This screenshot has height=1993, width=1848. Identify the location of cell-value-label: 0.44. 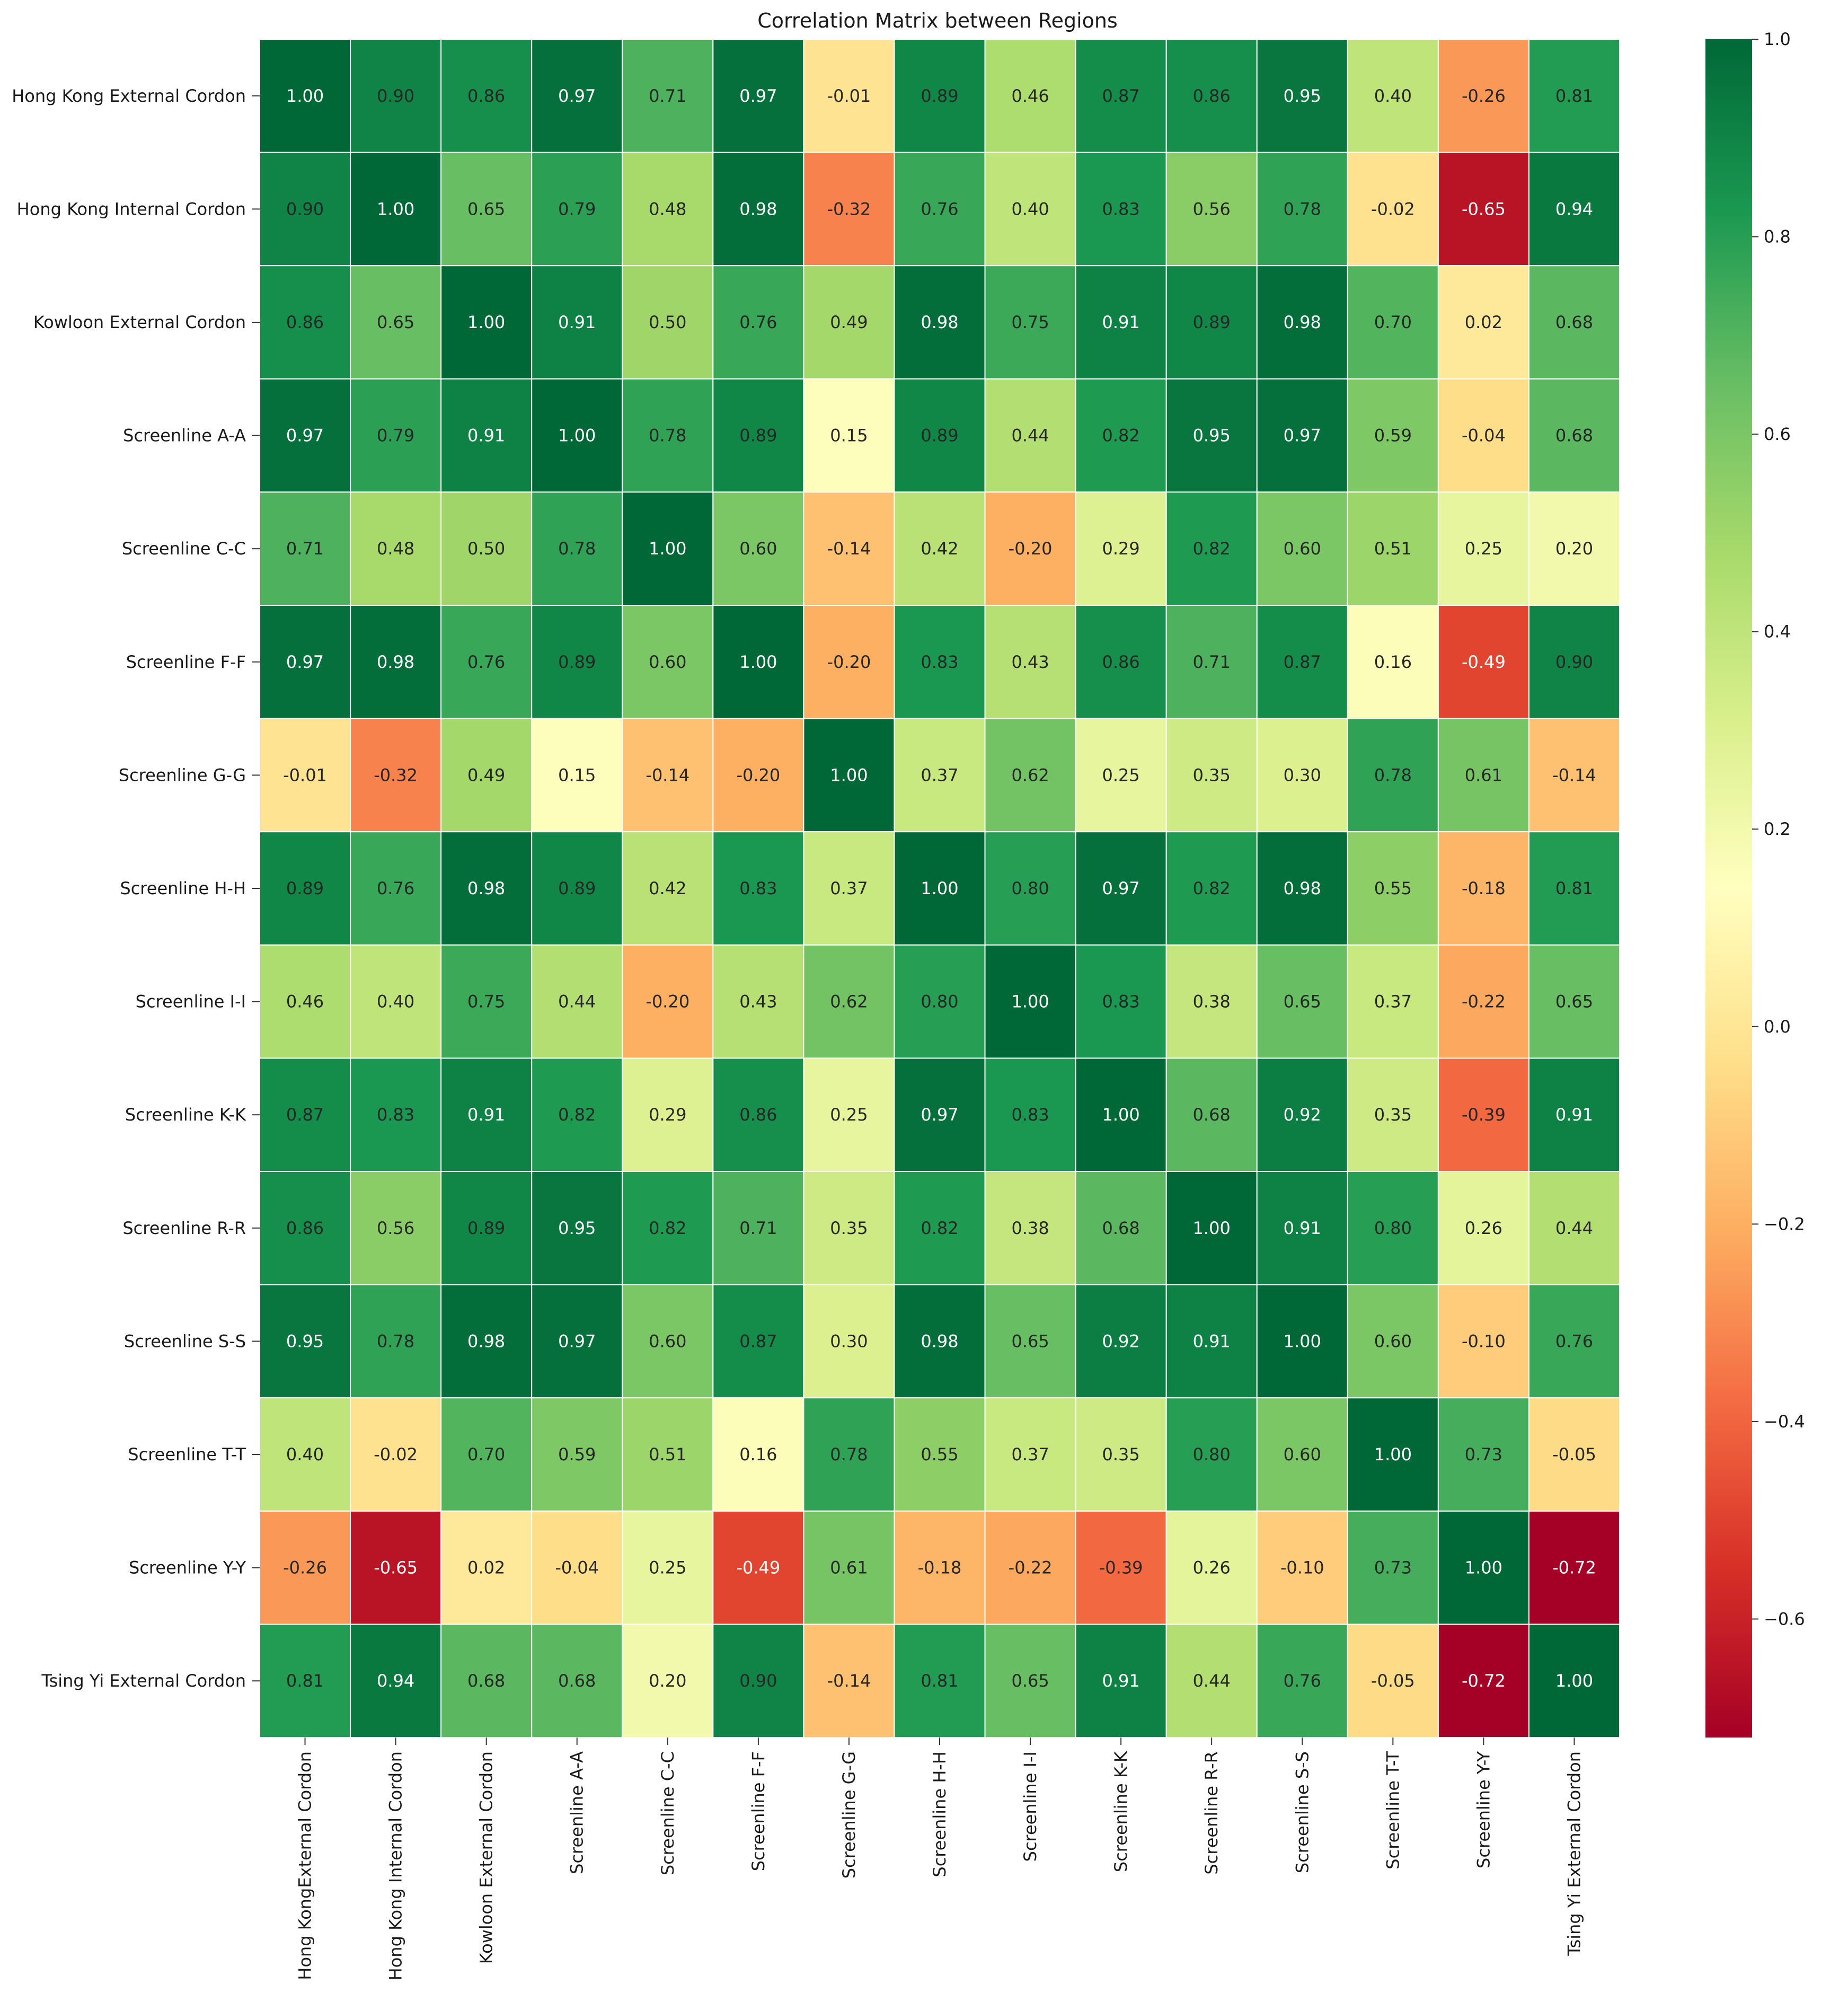
(577, 1002).